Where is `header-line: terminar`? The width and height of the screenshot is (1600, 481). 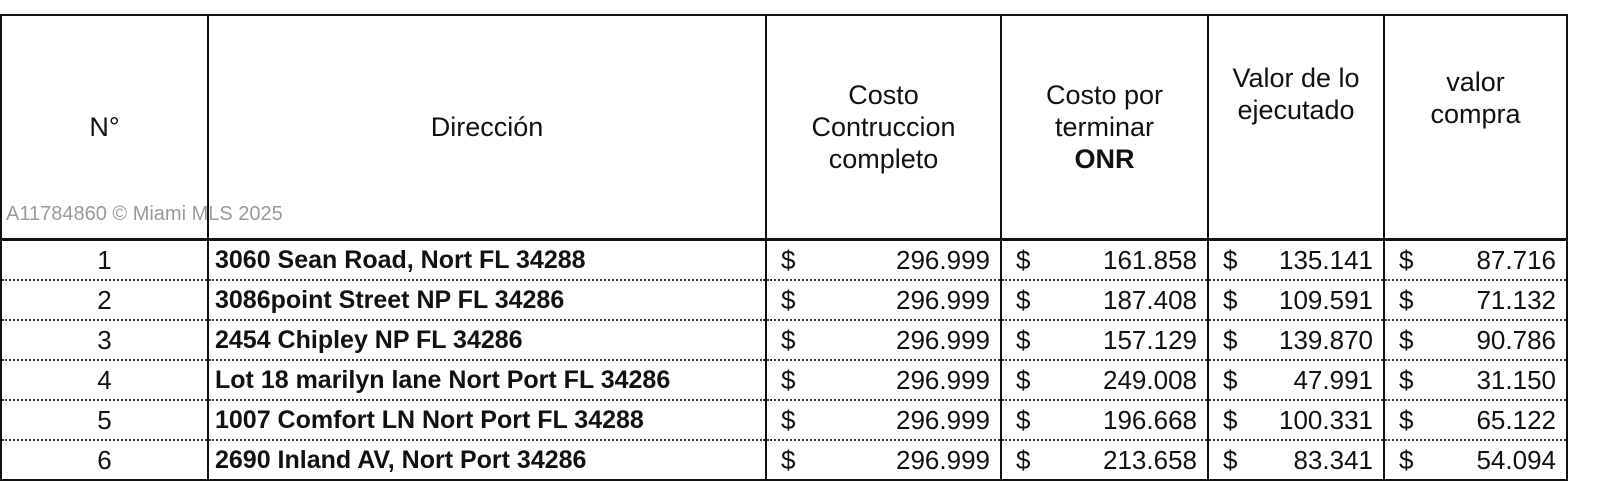 header-line: terminar is located at coordinates (1104, 127).